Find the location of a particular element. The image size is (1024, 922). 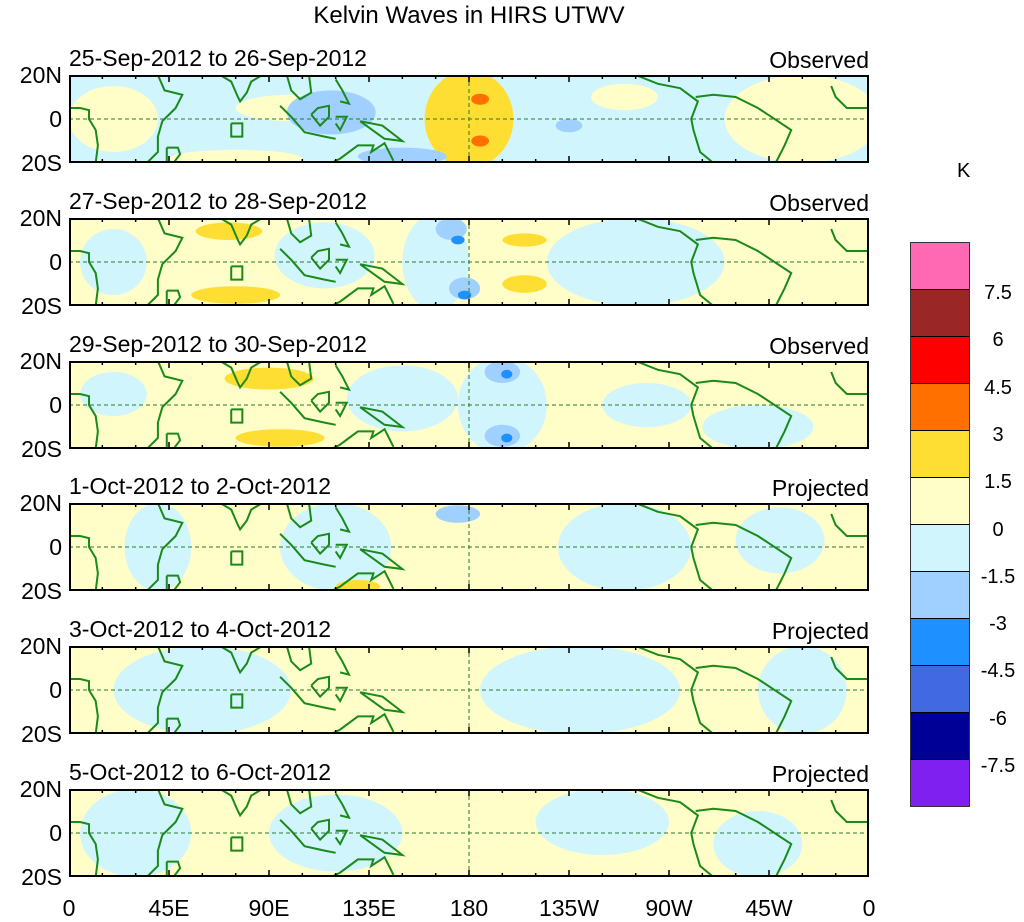

figure-title: Kelvin Waves in HIRS UTWV is located at coordinates (469, 15).